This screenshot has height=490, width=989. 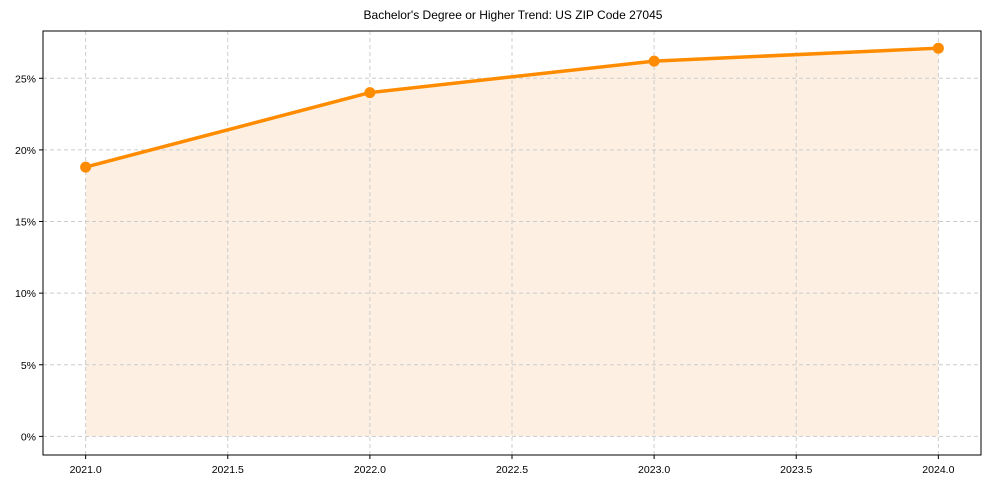 What do you see at coordinates (25, 79) in the screenshot?
I see `y-tick-label: 25%` at bounding box center [25, 79].